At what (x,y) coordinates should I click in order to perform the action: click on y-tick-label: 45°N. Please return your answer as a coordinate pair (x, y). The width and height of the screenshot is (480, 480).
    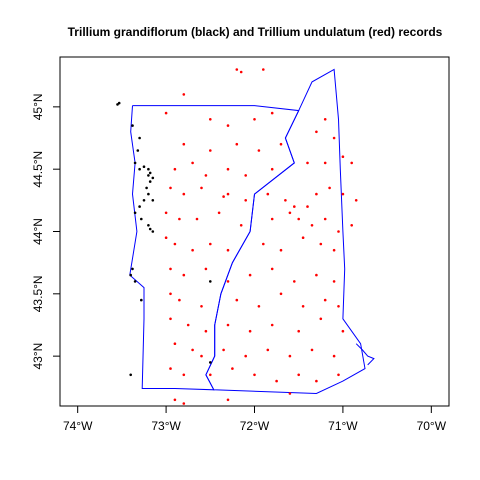
    Looking at the image, I should click on (38, 106).